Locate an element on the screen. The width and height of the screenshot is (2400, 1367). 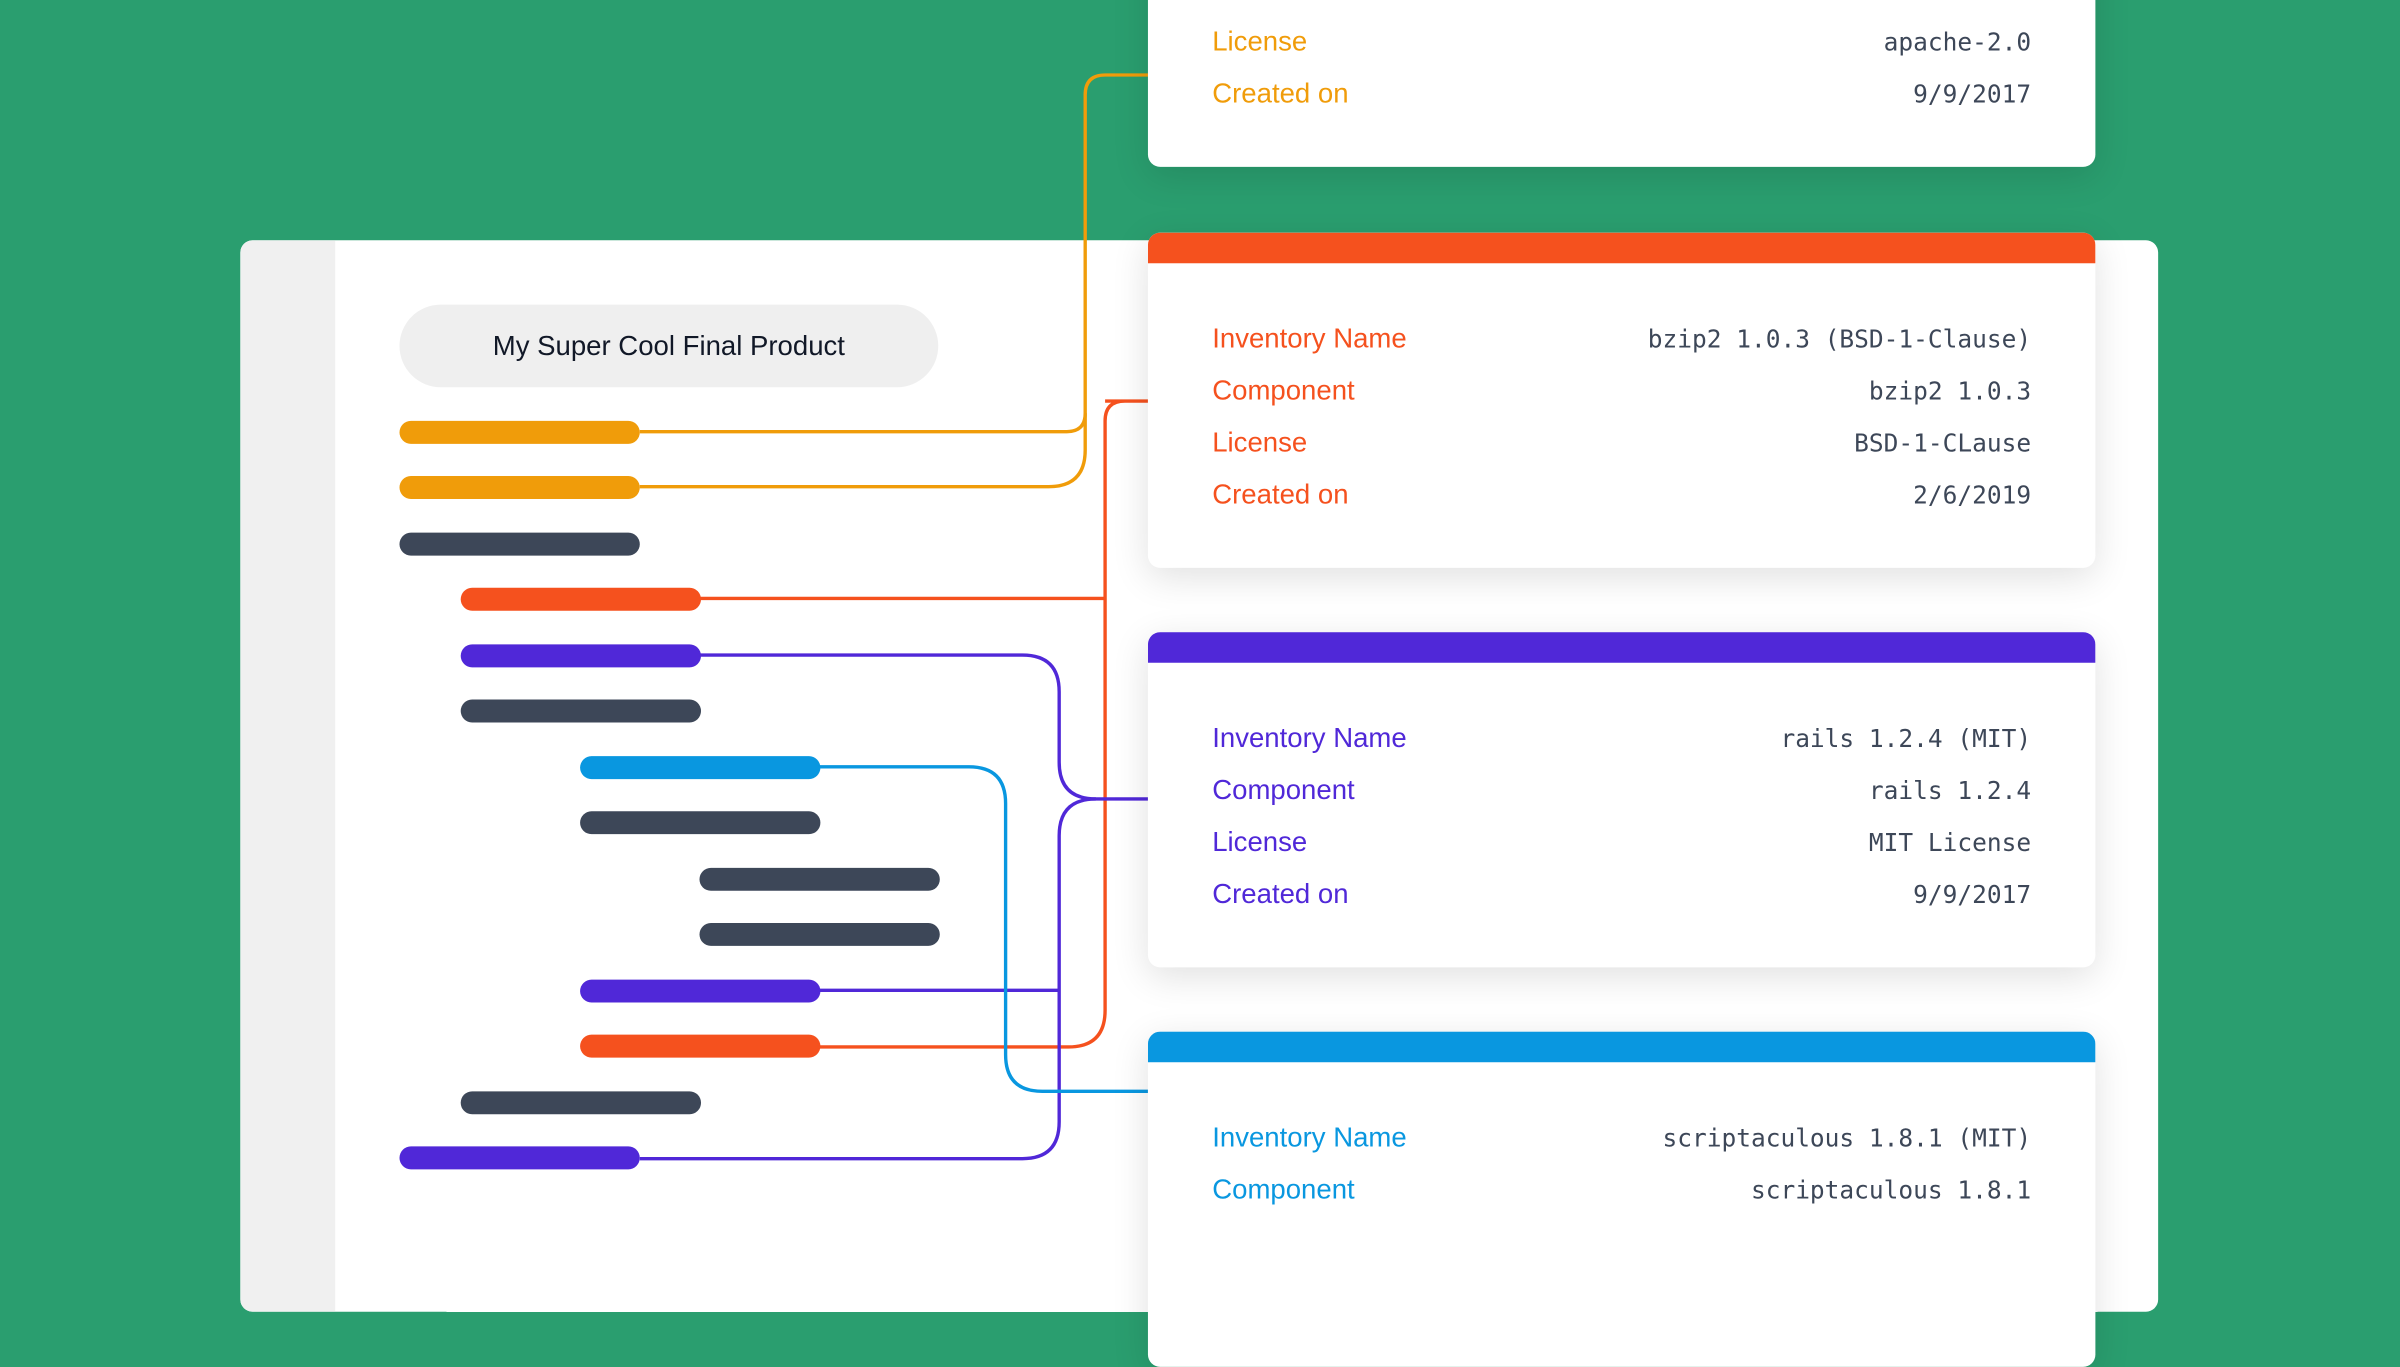
card-row-value: scriptaculous 1.8.1 (MIT) is located at coordinates (1847, 1137).